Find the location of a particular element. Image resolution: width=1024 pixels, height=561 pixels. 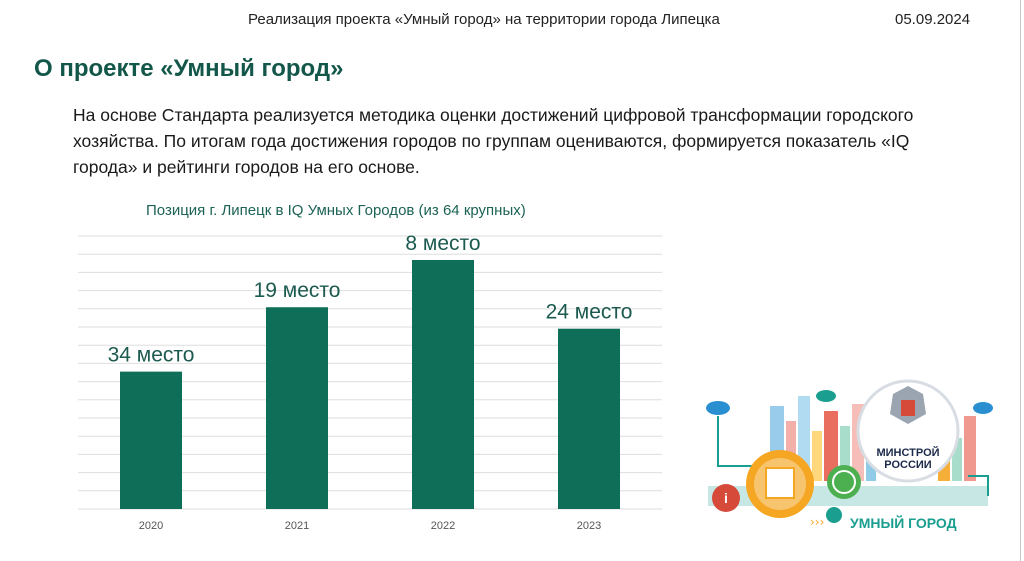

data-label-2021: 19 место is located at coordinates (297, 290).